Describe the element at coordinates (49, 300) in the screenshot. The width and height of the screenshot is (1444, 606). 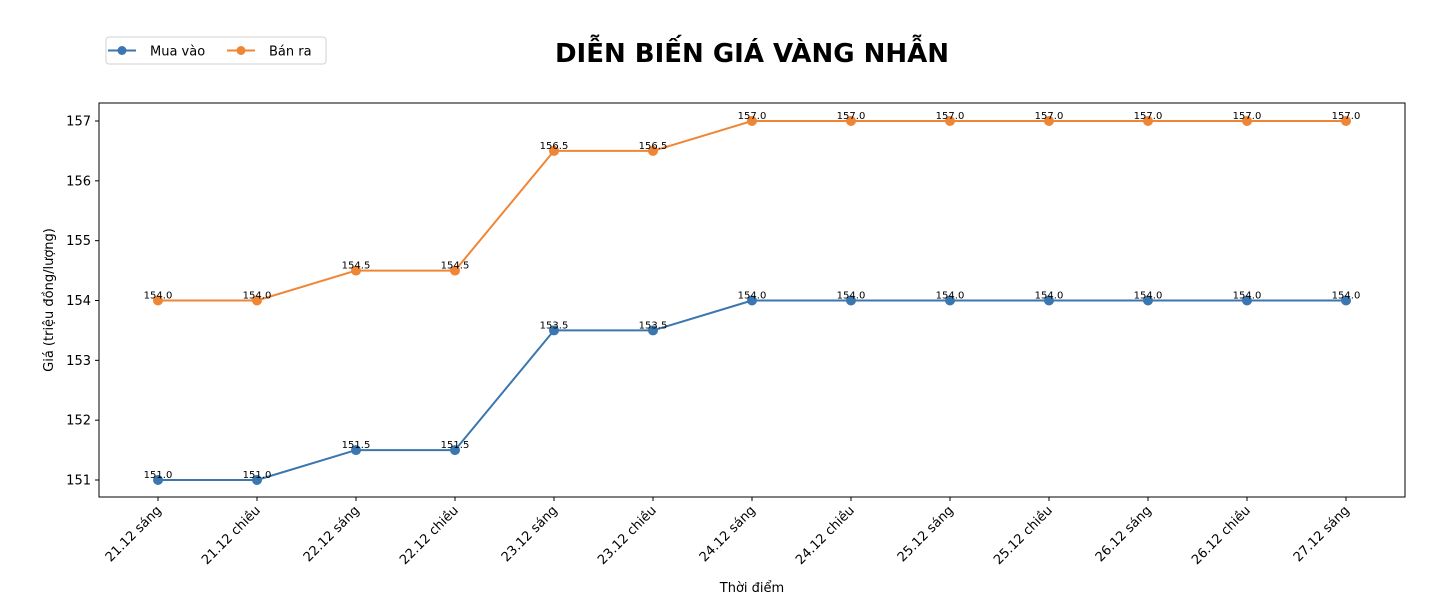
I see `y-axis-label: Giá (triệu đồng/lượng)` at that location.